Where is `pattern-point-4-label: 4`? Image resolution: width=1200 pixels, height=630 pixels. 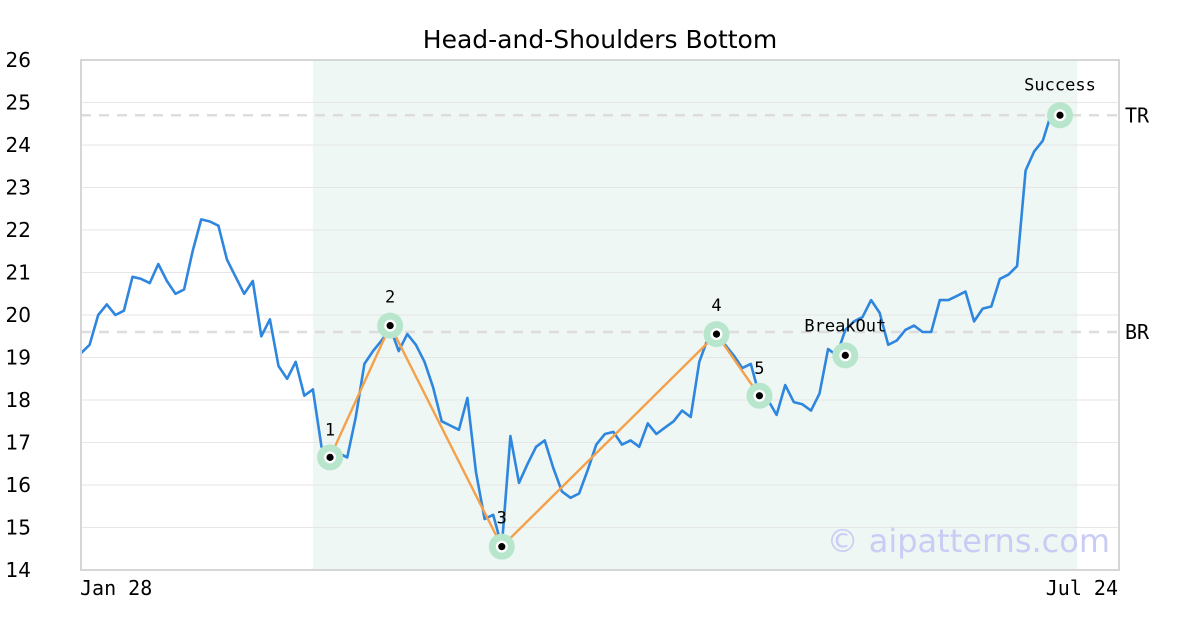 pattern-point-4-label: 4 is located at coordinates (716, 306).